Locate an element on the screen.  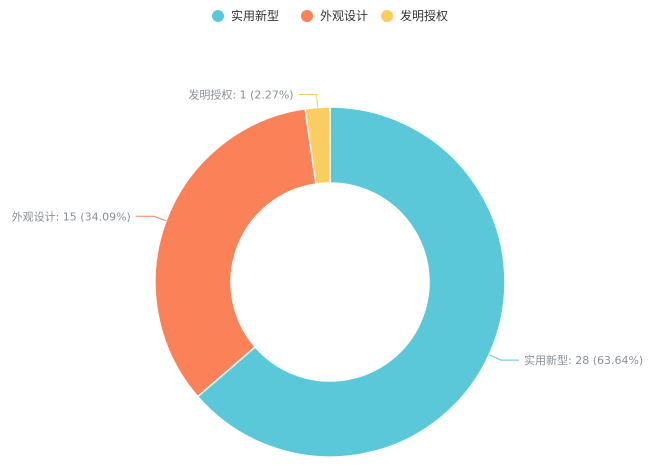
leader-line-utility-model is located at coordinates (504, 357).